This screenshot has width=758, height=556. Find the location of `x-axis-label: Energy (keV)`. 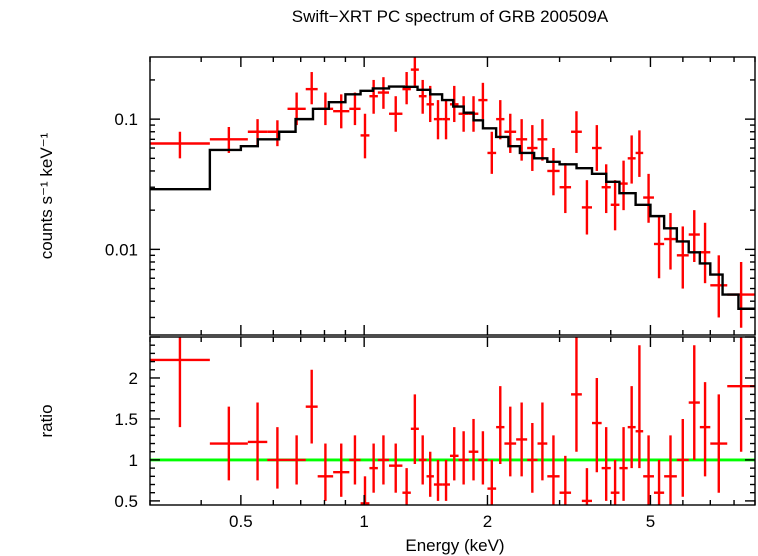

x-axis-label: Energy (keV) is located at coordinates (454, 545).